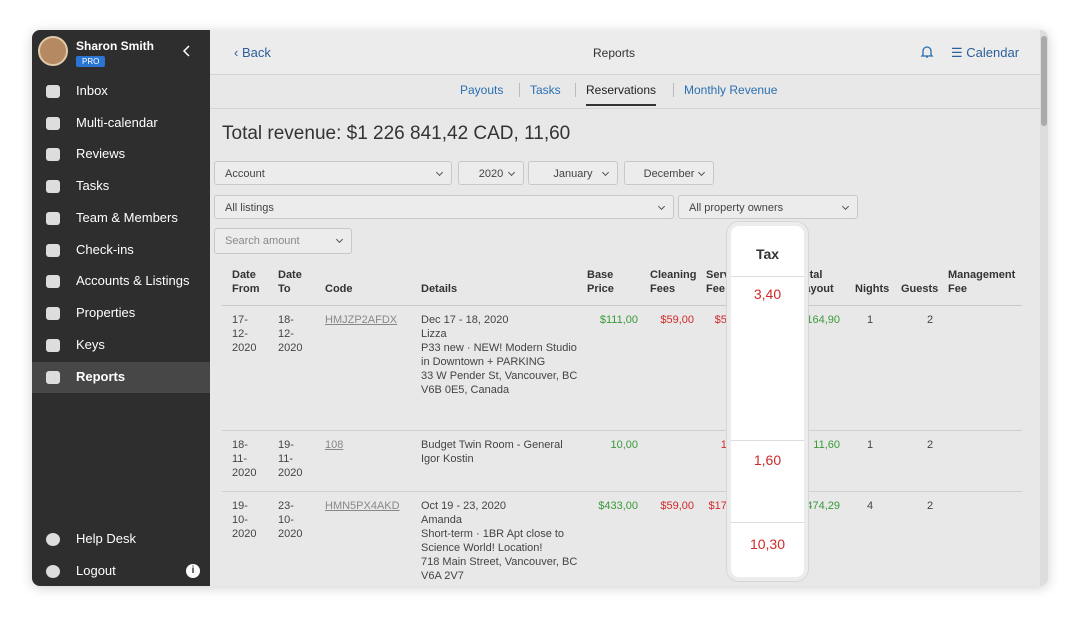 The height and width of the screenshot is (620, 1081). Describe the element at coordinates (290, 459) in the screenshot. I see `date-to: 19-11-2020` at that location.